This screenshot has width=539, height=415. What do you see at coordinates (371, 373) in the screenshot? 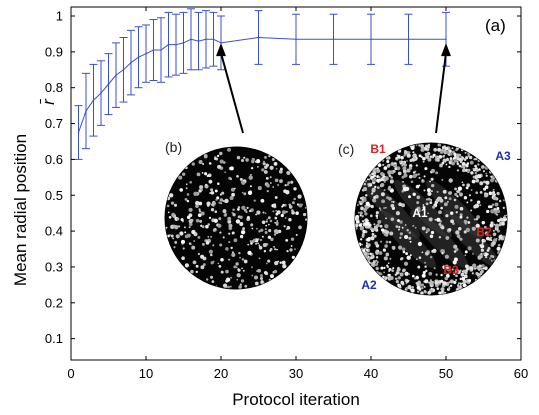
I see `x-tick-label-40: 40` at bounding box center [371, 373].